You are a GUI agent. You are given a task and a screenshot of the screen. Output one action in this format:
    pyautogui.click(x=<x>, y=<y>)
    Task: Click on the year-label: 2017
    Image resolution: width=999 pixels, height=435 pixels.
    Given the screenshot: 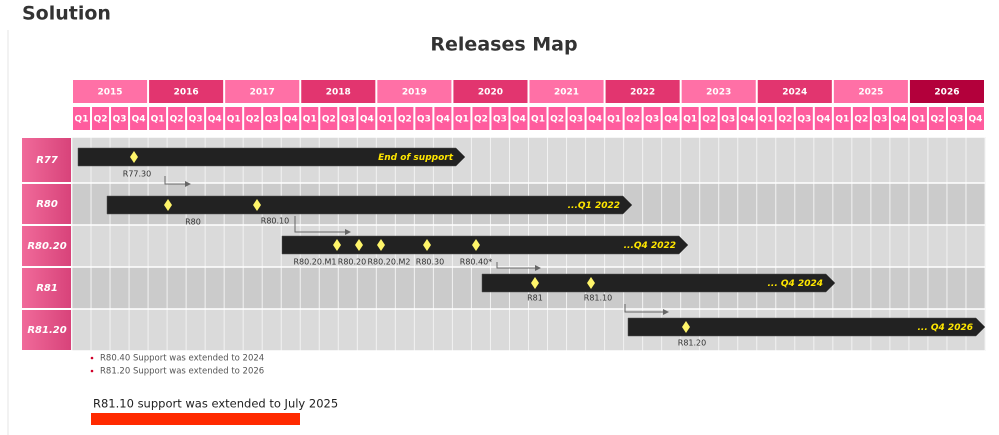 What is the action you would take?
    pyautogui.click(x=262, y=93)
    